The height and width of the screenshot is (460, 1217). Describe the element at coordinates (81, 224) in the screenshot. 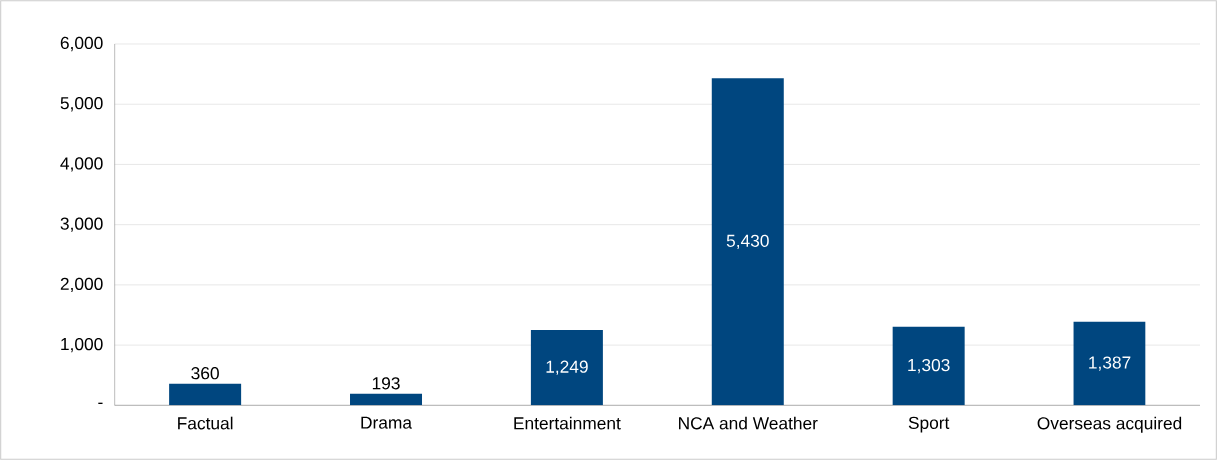

I see `y-tick-label: 3,000` at that location.